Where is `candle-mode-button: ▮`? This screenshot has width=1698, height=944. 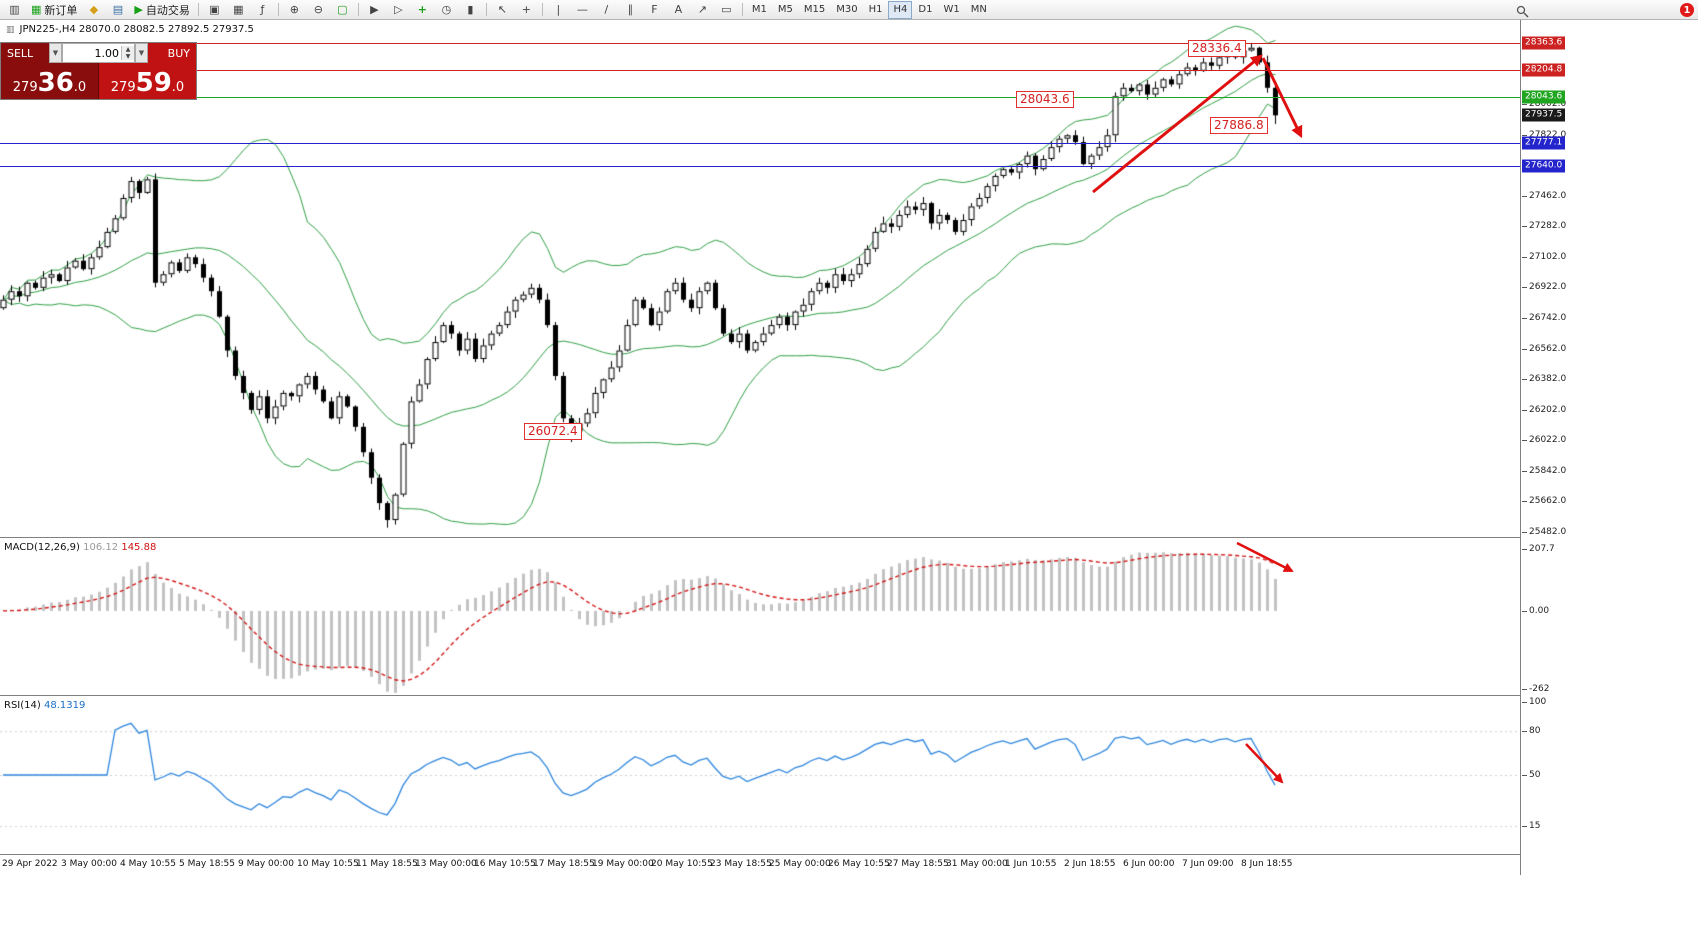
candle-mode-button: ▮ is located at coordinates (470, 9).